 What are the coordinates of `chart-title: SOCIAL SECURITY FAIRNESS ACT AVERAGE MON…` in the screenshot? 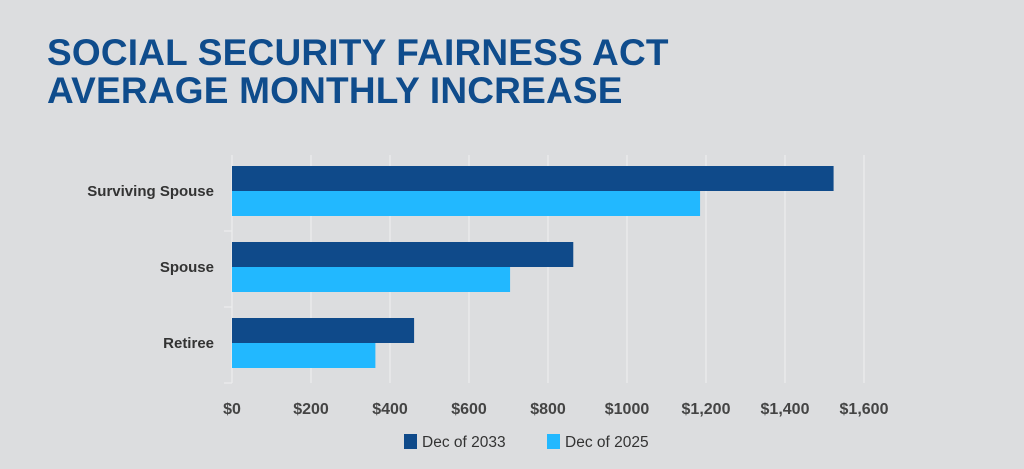 It's located at (358, 72).